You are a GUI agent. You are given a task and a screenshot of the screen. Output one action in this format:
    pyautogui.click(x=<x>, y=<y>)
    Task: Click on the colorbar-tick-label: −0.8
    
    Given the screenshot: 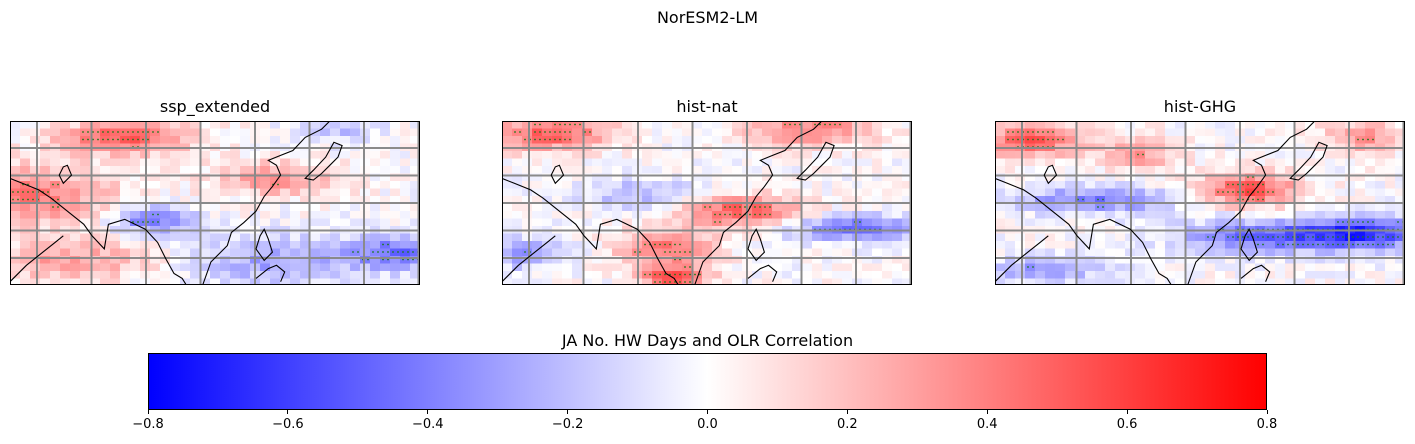 What is the action you would take?
    pyautogui.click(x=148, y=424)
    